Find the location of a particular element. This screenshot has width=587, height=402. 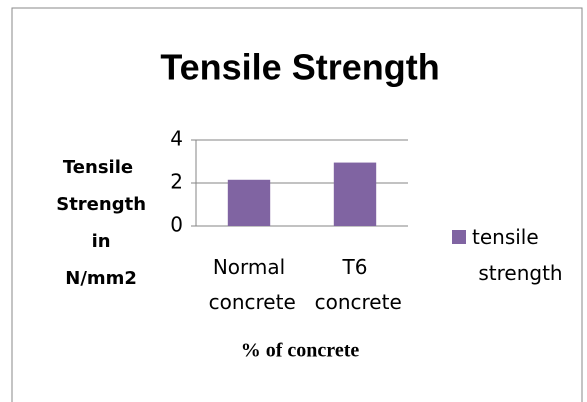

legend-swatch is located at coordinates (459, 237).